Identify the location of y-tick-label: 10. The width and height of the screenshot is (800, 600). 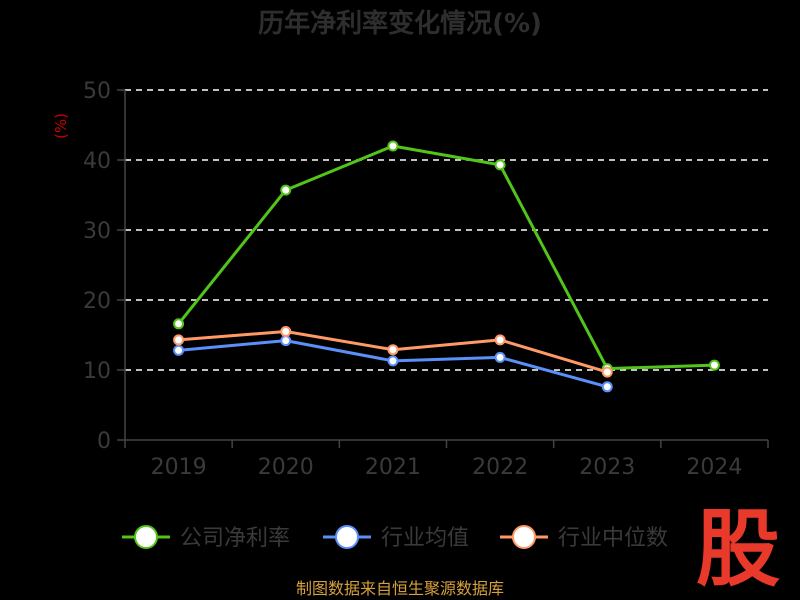
(97, 371).